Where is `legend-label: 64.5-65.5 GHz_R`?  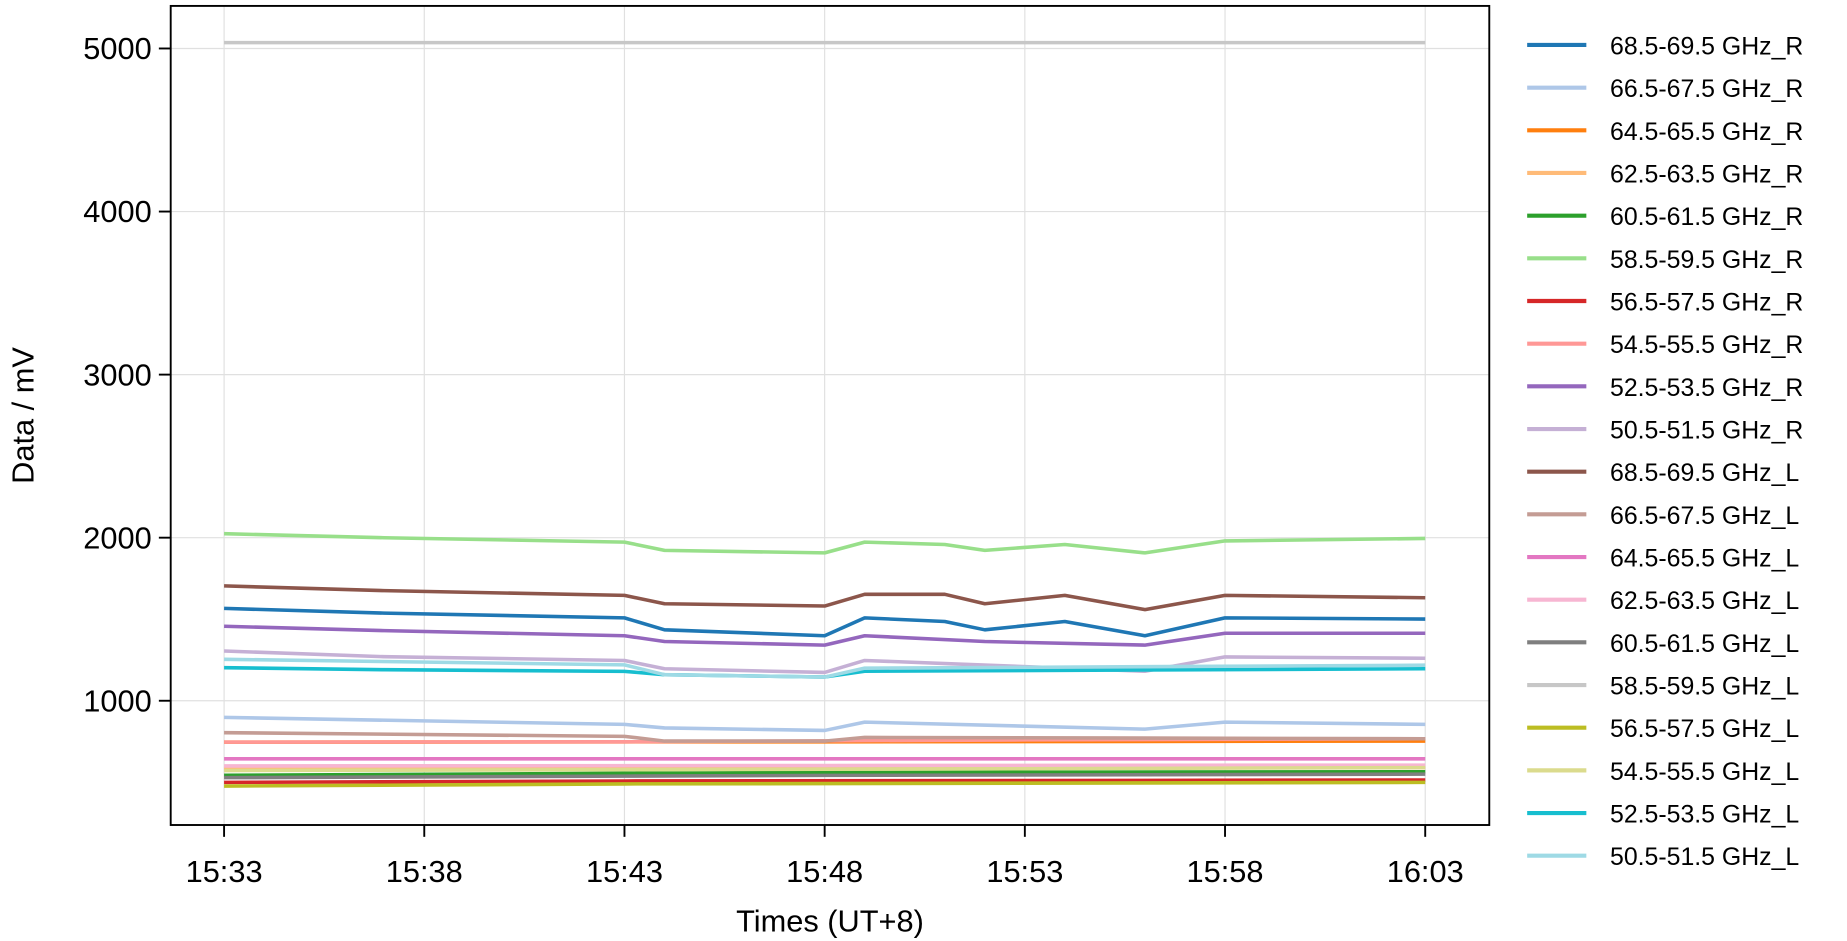 legend-label: 64.5-65.5 GHz_R is located at coordinates (1706, 132).